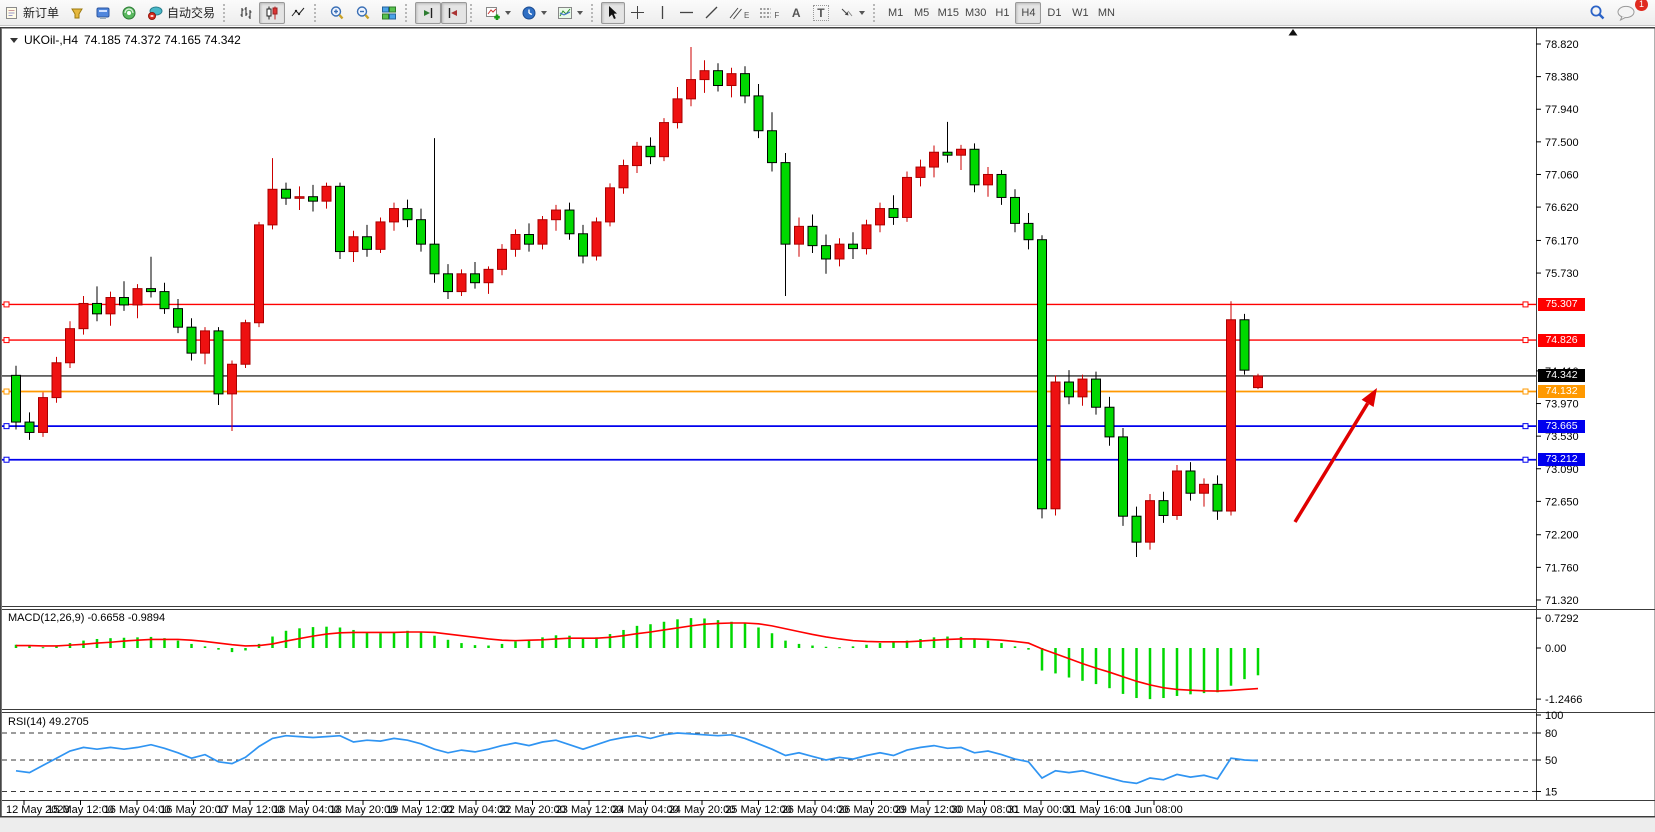 The width and height of the screenshot is (1655, 832). Describe the element at coordinates (498, 13) in the screenshot. I see `indicators-button` at that location.